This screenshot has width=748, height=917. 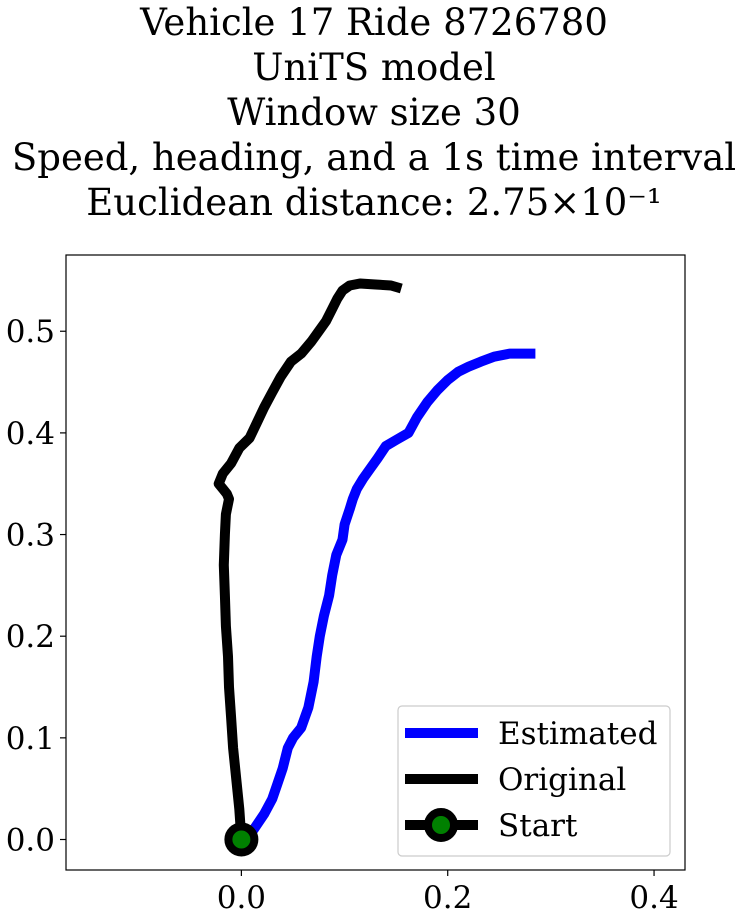 I want to click on y-axis: 0.0 0.1 0.2 0.3 0.4 0.5, so click(x=36, y=586).